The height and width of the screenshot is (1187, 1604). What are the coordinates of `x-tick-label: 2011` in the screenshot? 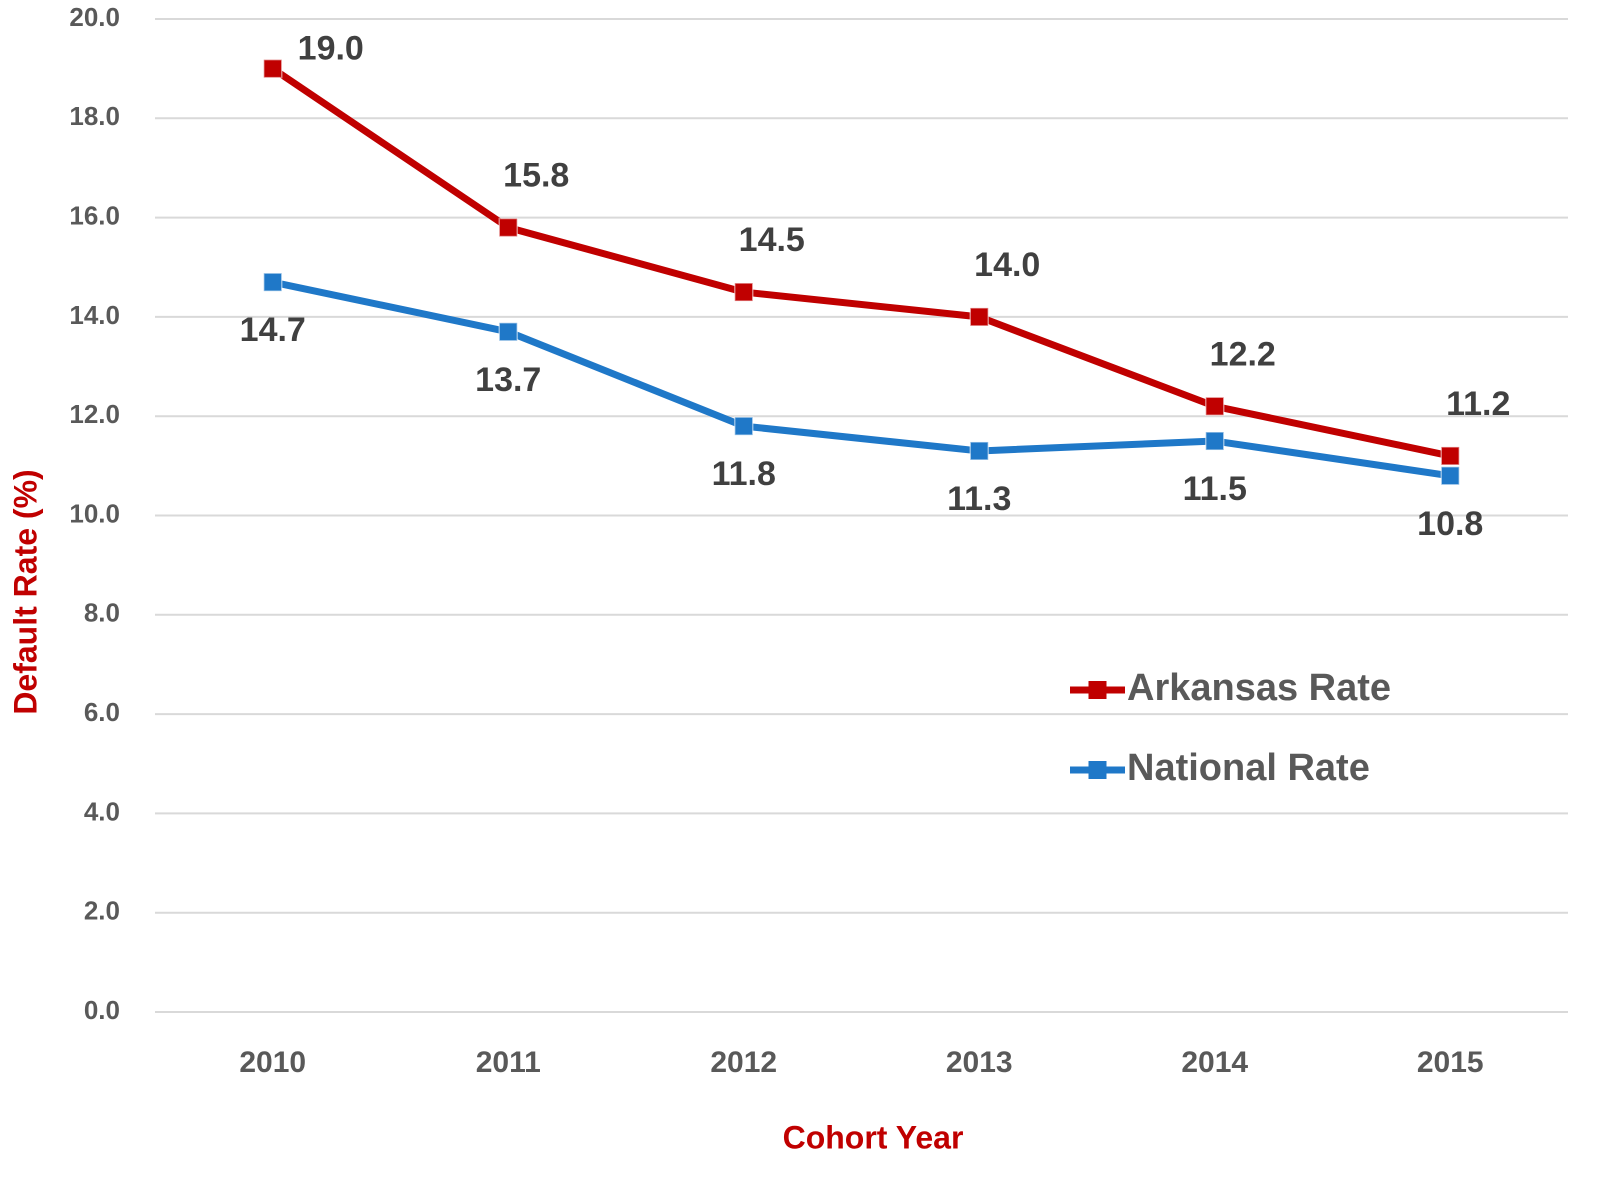 It's located at (508, 1062).